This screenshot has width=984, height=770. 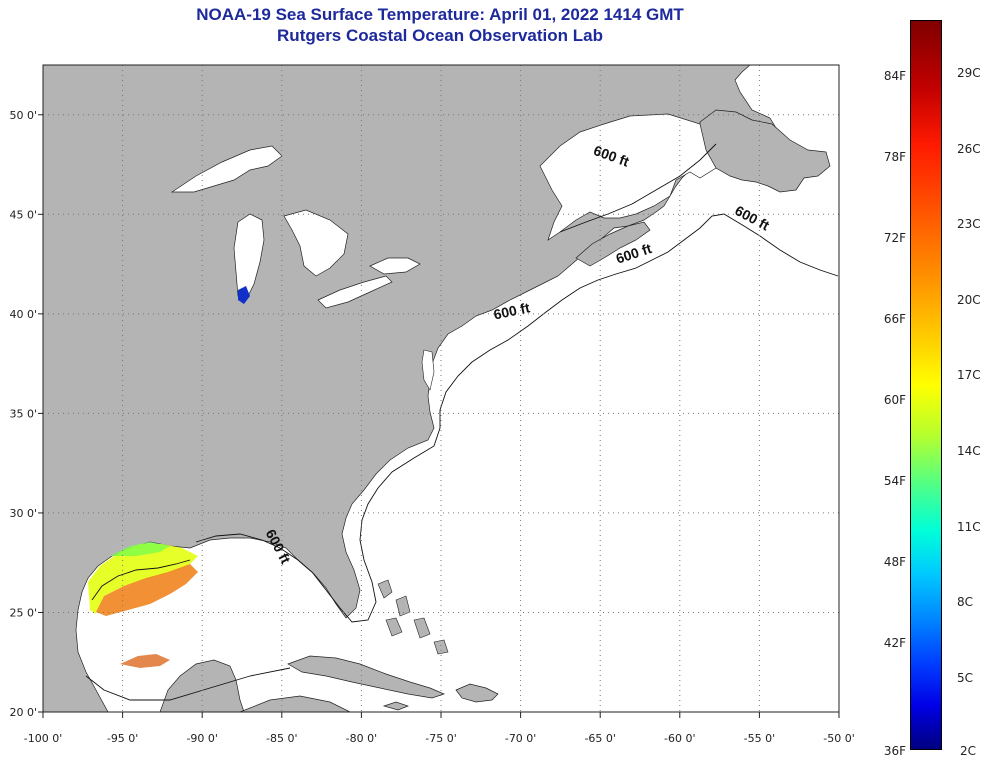 What do you see at coordinates (894, 751) in the screenshot?
I see `colorbar-f-label: 36F` at bounding box center [894, 751].